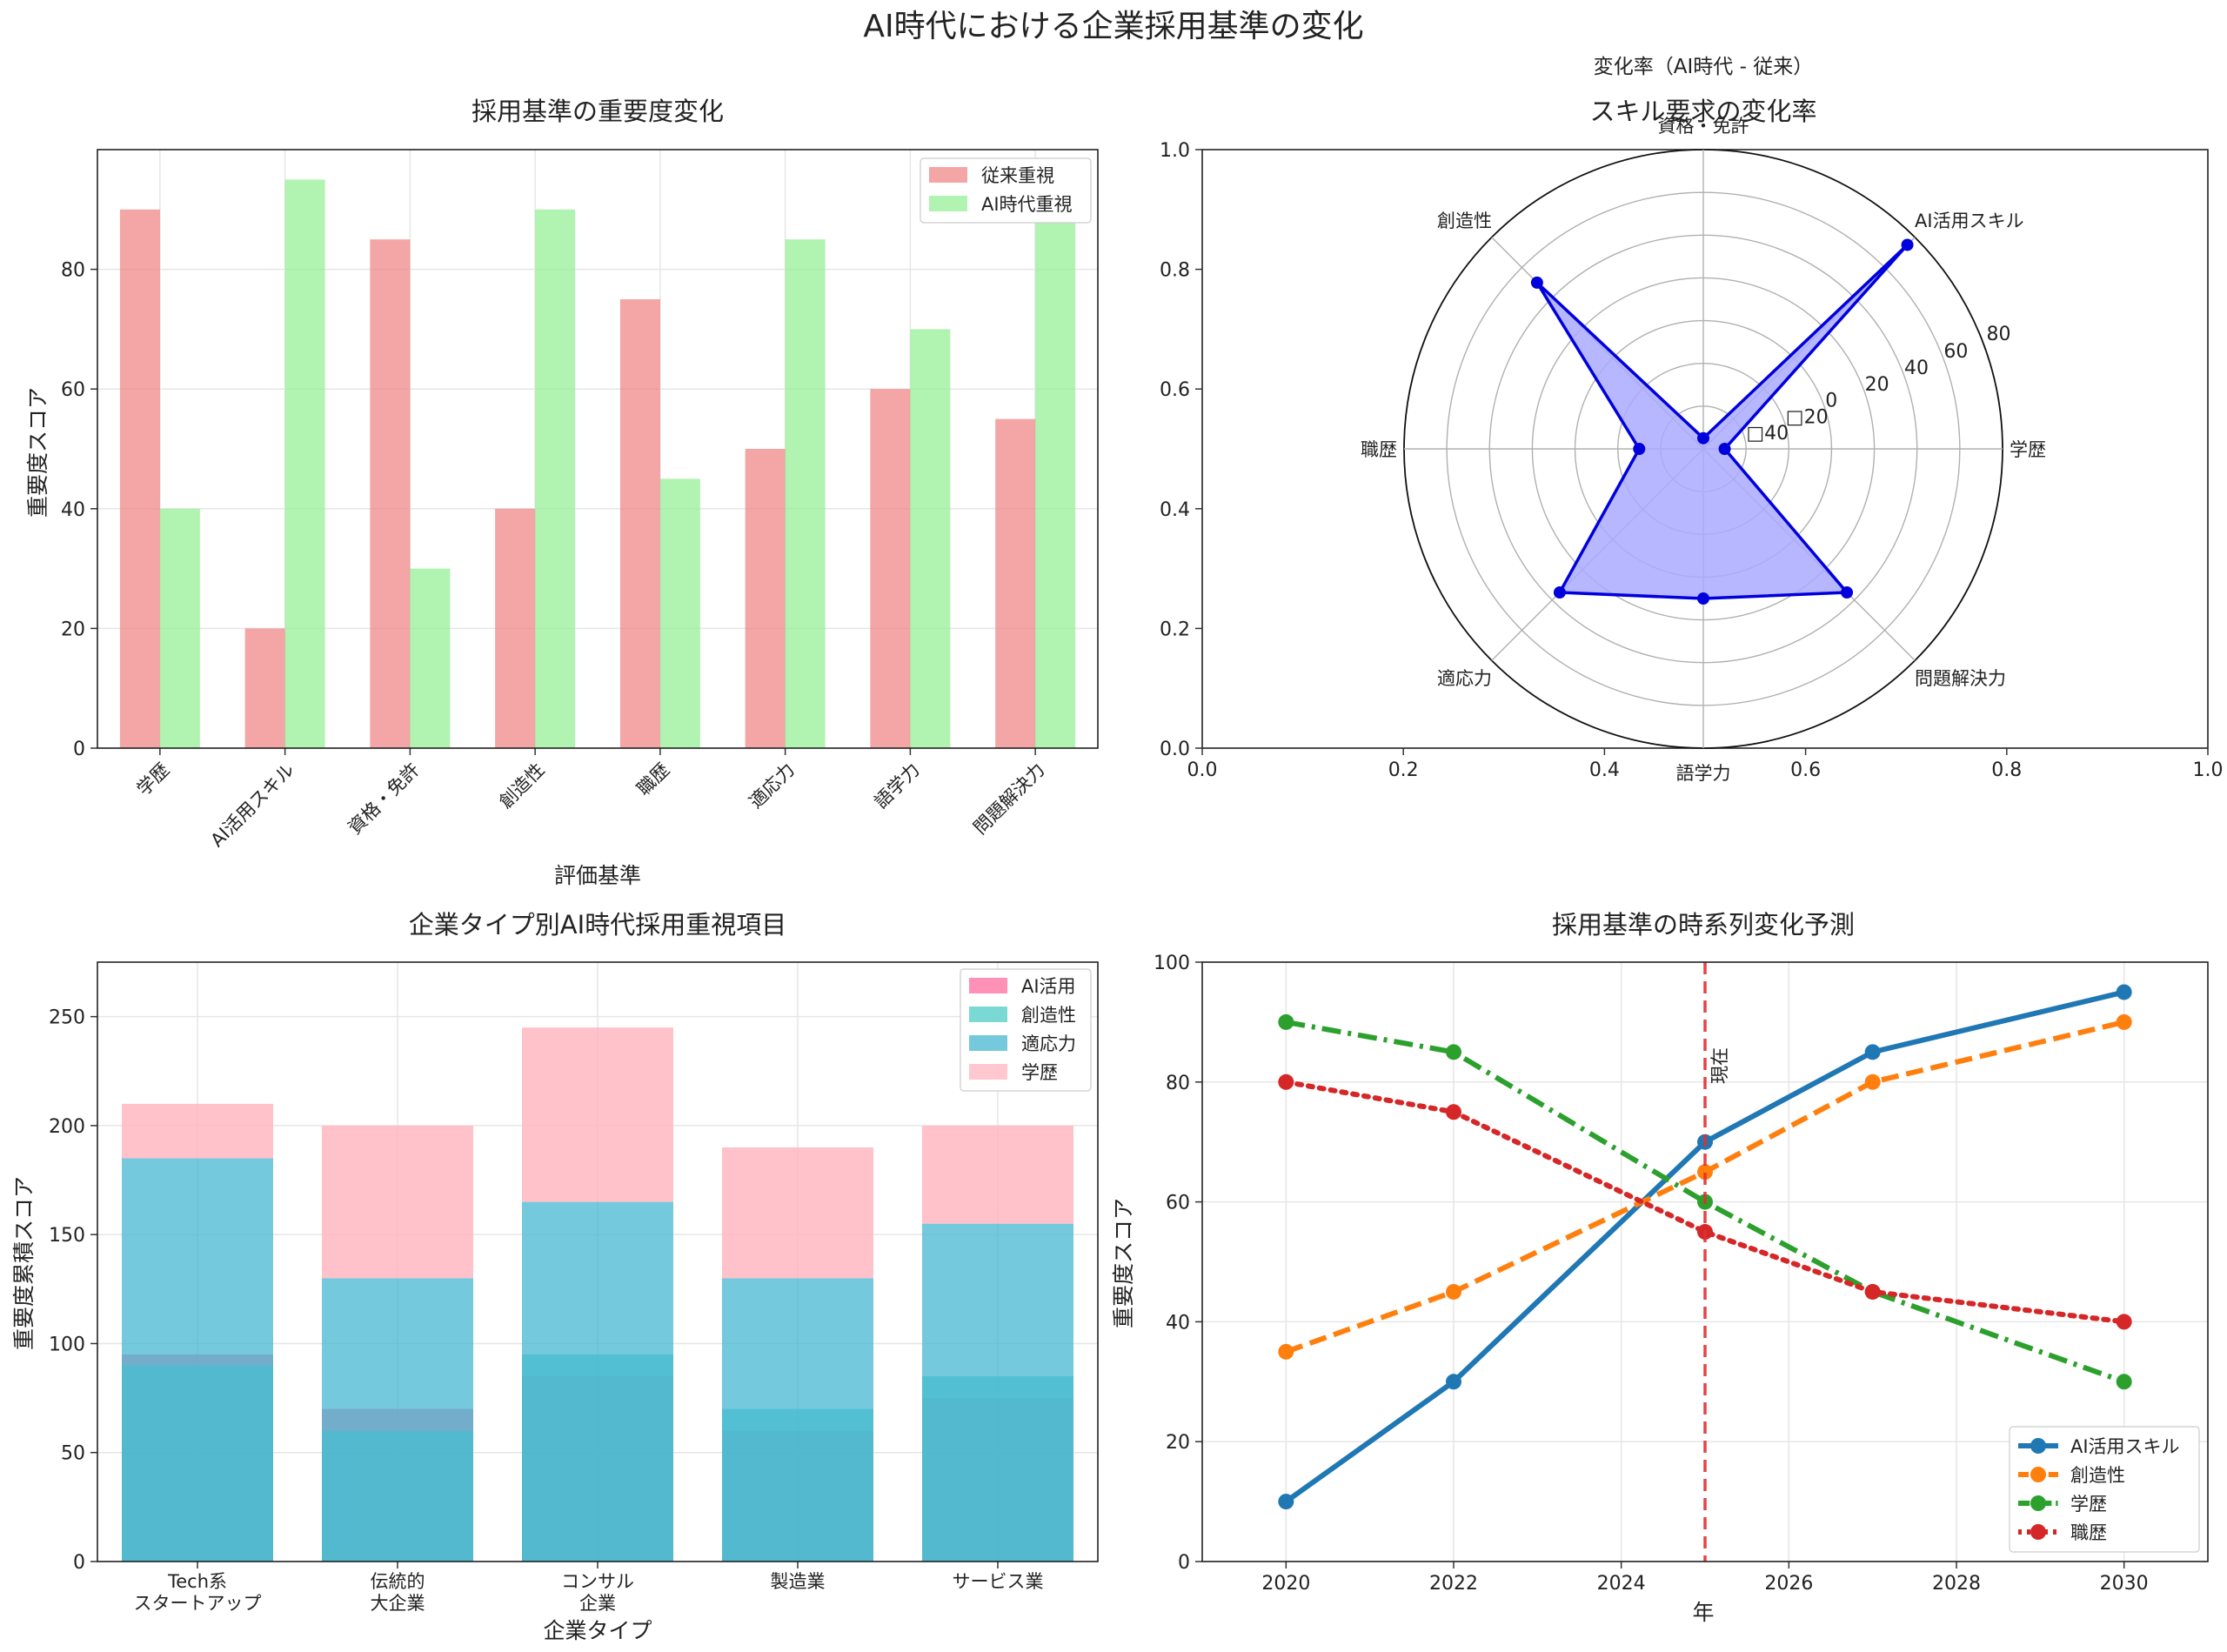 This screenshot has width=2227, height=1652. I want to click on x-tick-label: 2020, so click(1285, 1584).